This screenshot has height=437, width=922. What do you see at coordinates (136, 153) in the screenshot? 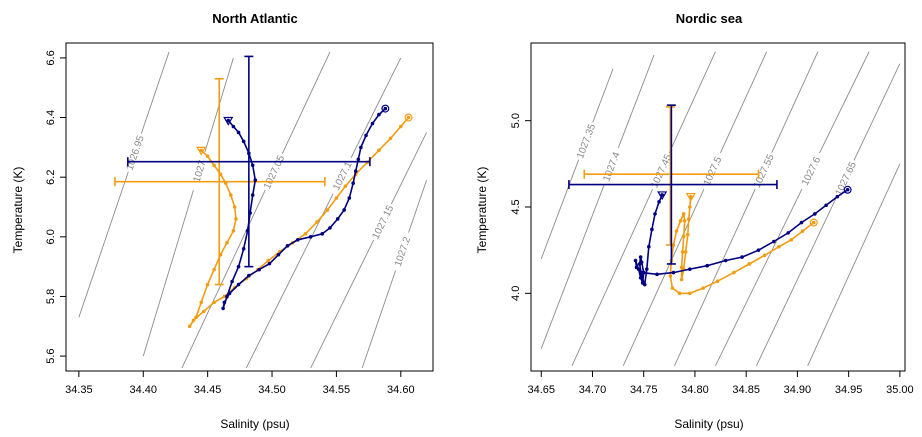
I see `isopycnal-label: 1026.95` at bounding box center [136, 153].